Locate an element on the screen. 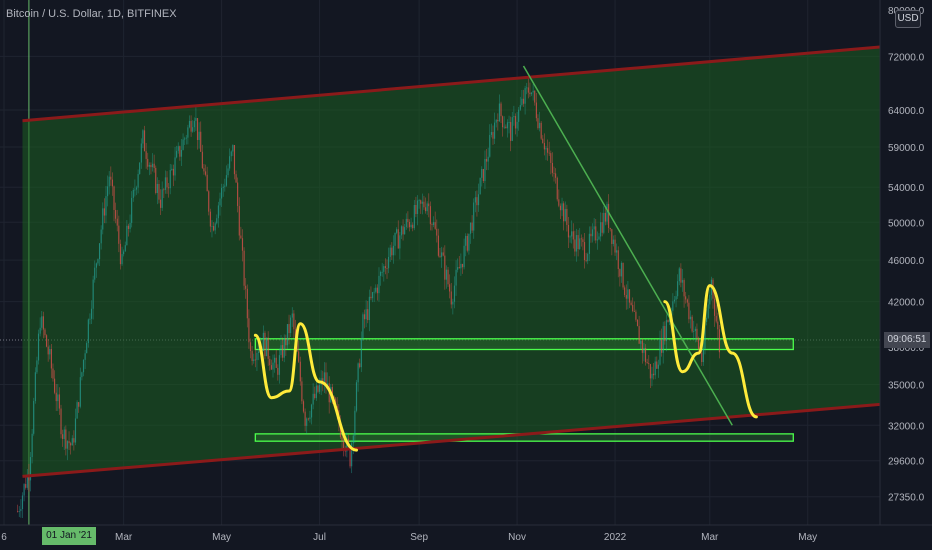  x-tick-label: Jul is located at coordinates (319, 537).